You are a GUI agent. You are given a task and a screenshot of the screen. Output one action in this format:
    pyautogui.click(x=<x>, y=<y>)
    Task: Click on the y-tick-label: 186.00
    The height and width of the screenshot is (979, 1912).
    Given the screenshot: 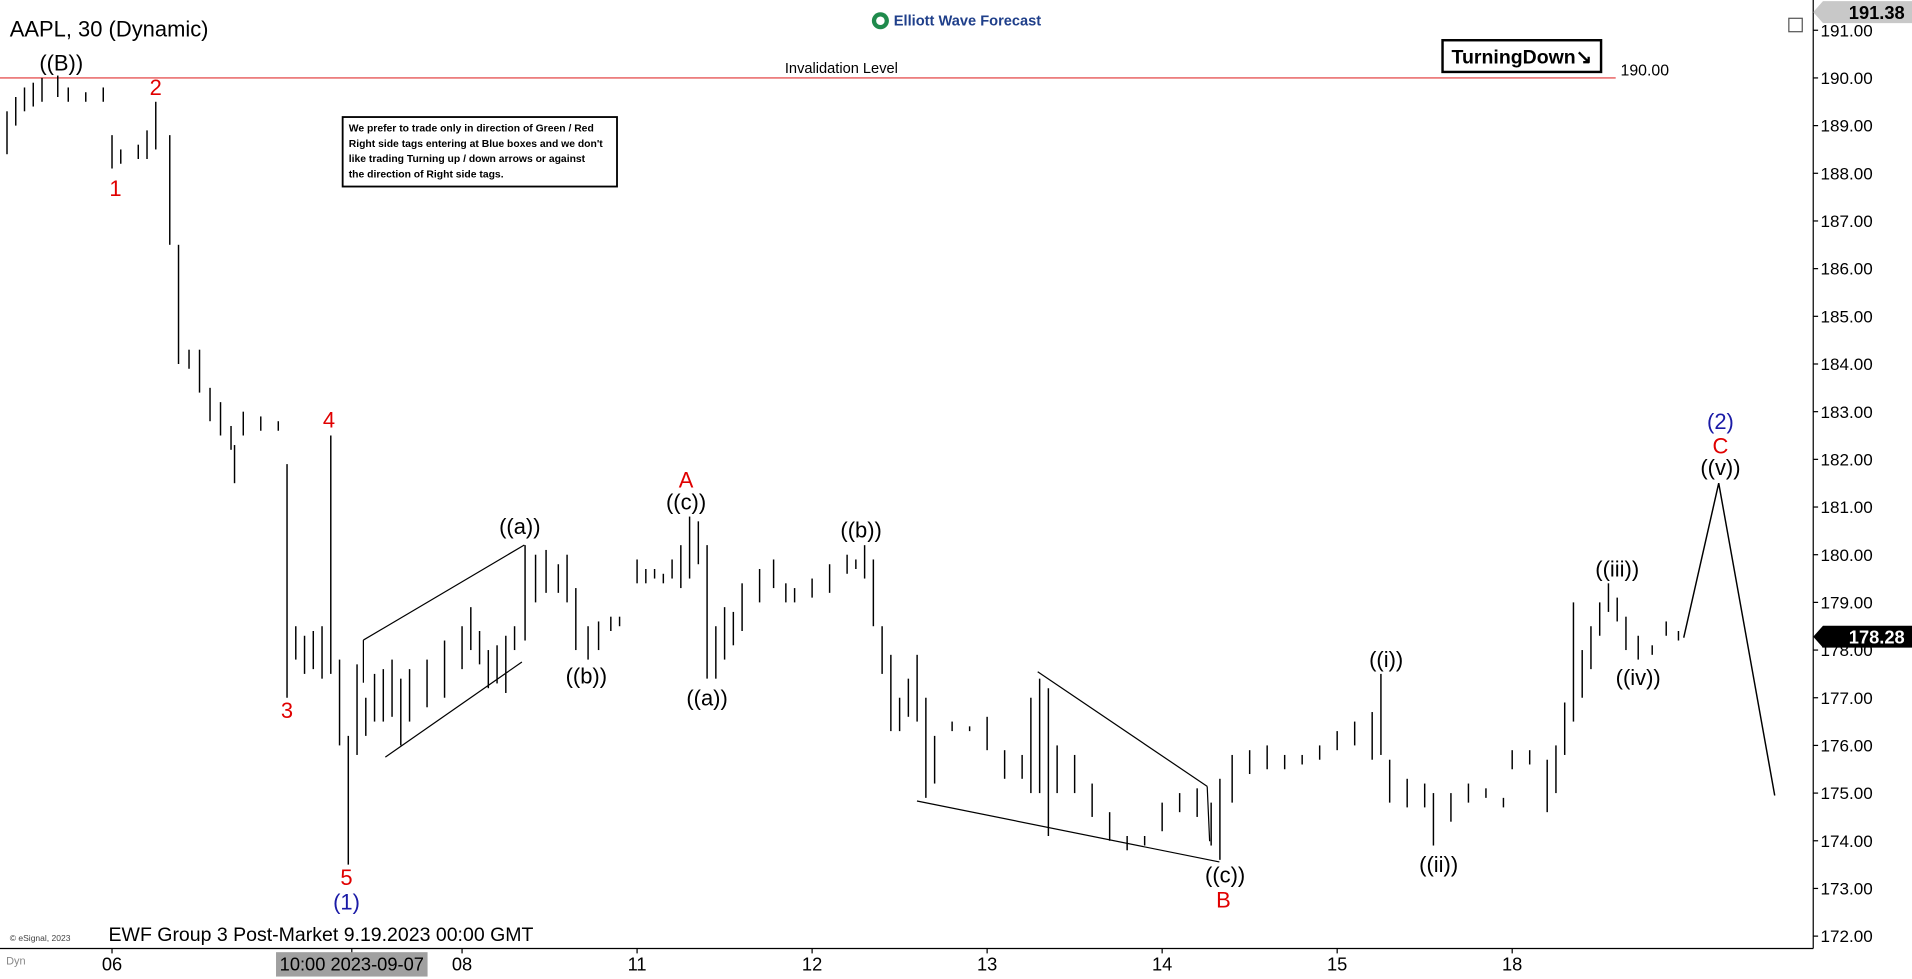 What is the action you would take?
    pyautogui.click(x=1847, y=269)
    